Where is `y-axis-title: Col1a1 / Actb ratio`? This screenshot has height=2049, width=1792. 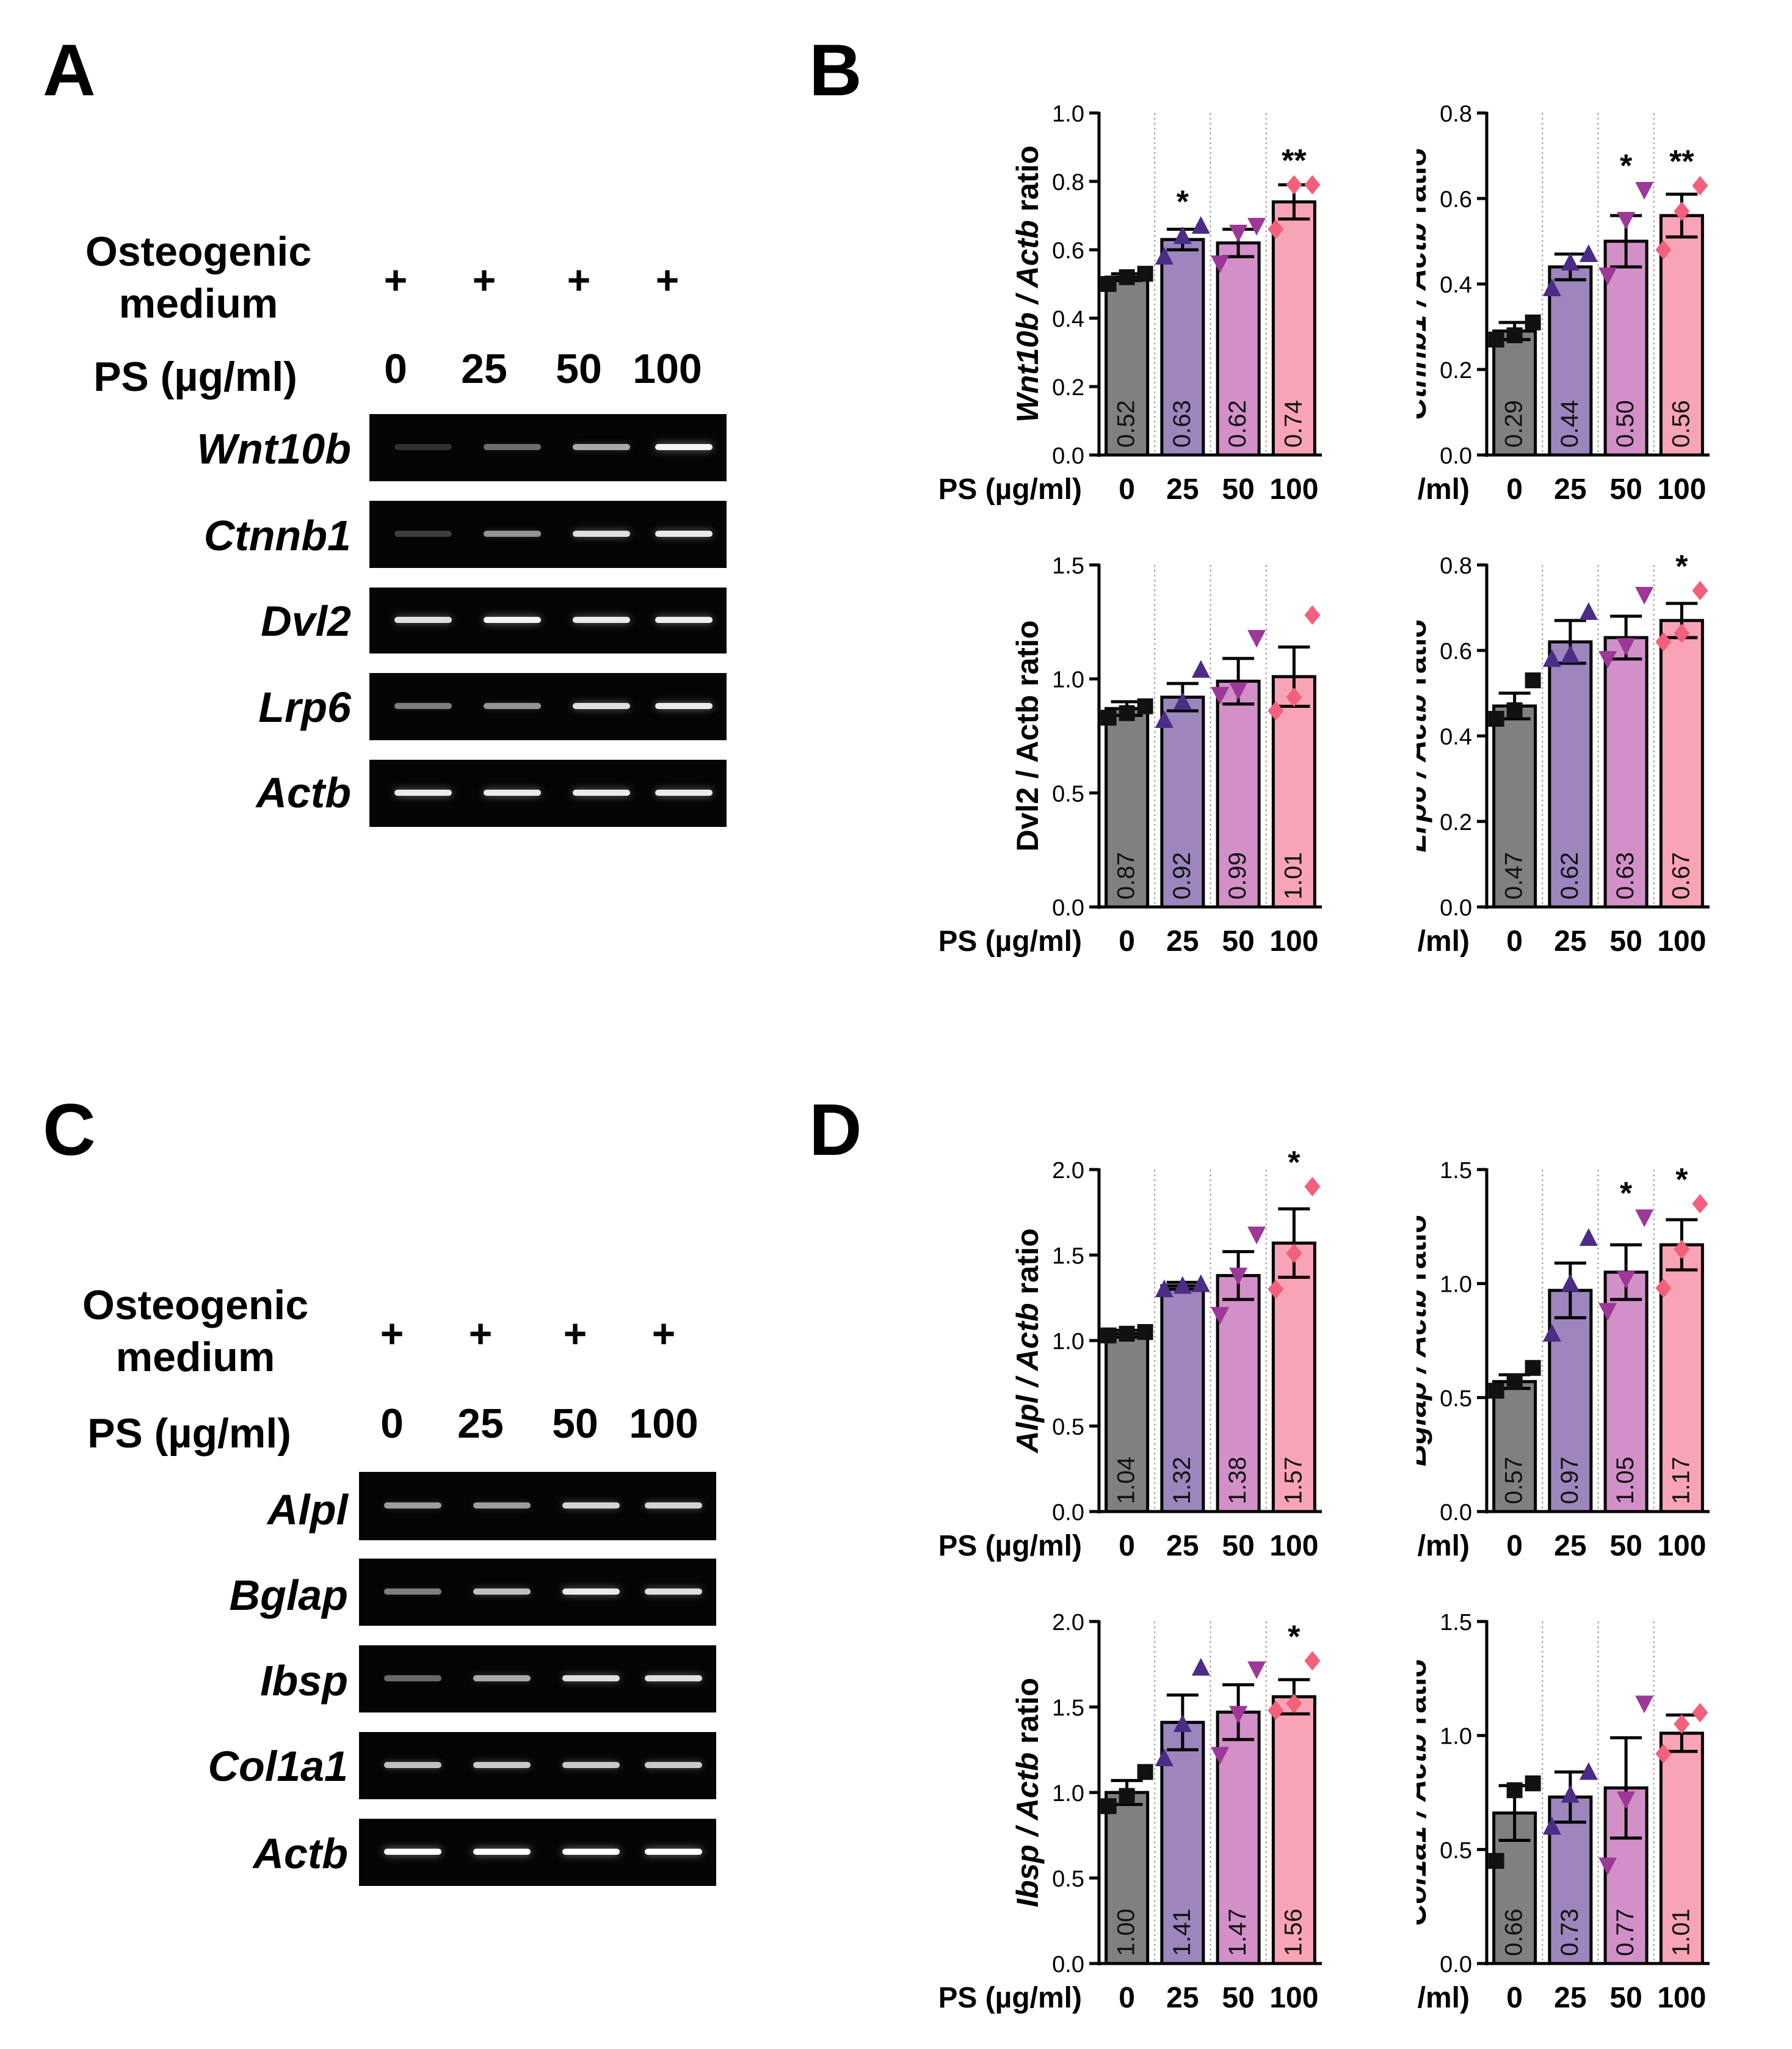 y-axis-title: Col1a1 / Actb ratio is located at coordinates (1425, 1792).